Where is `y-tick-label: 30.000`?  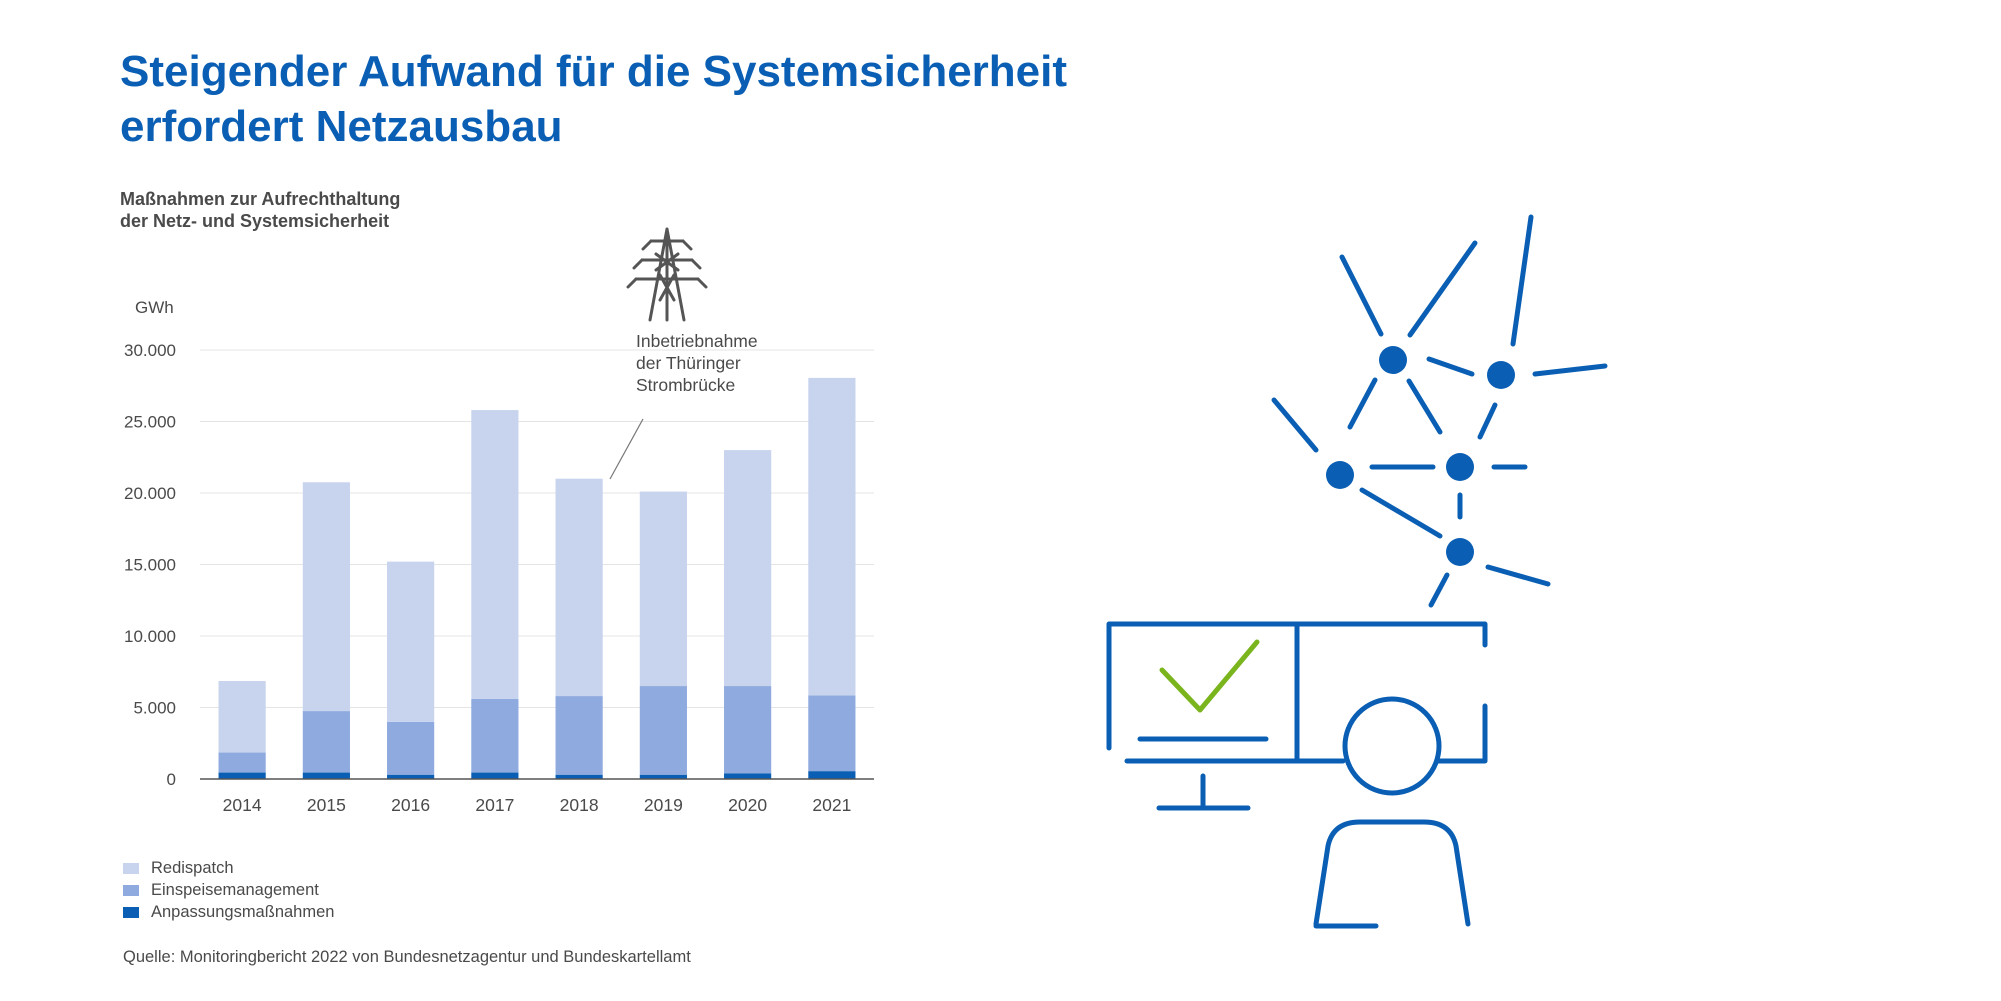 y-tick-label: 30.000 is located at coordinates (150, 350).